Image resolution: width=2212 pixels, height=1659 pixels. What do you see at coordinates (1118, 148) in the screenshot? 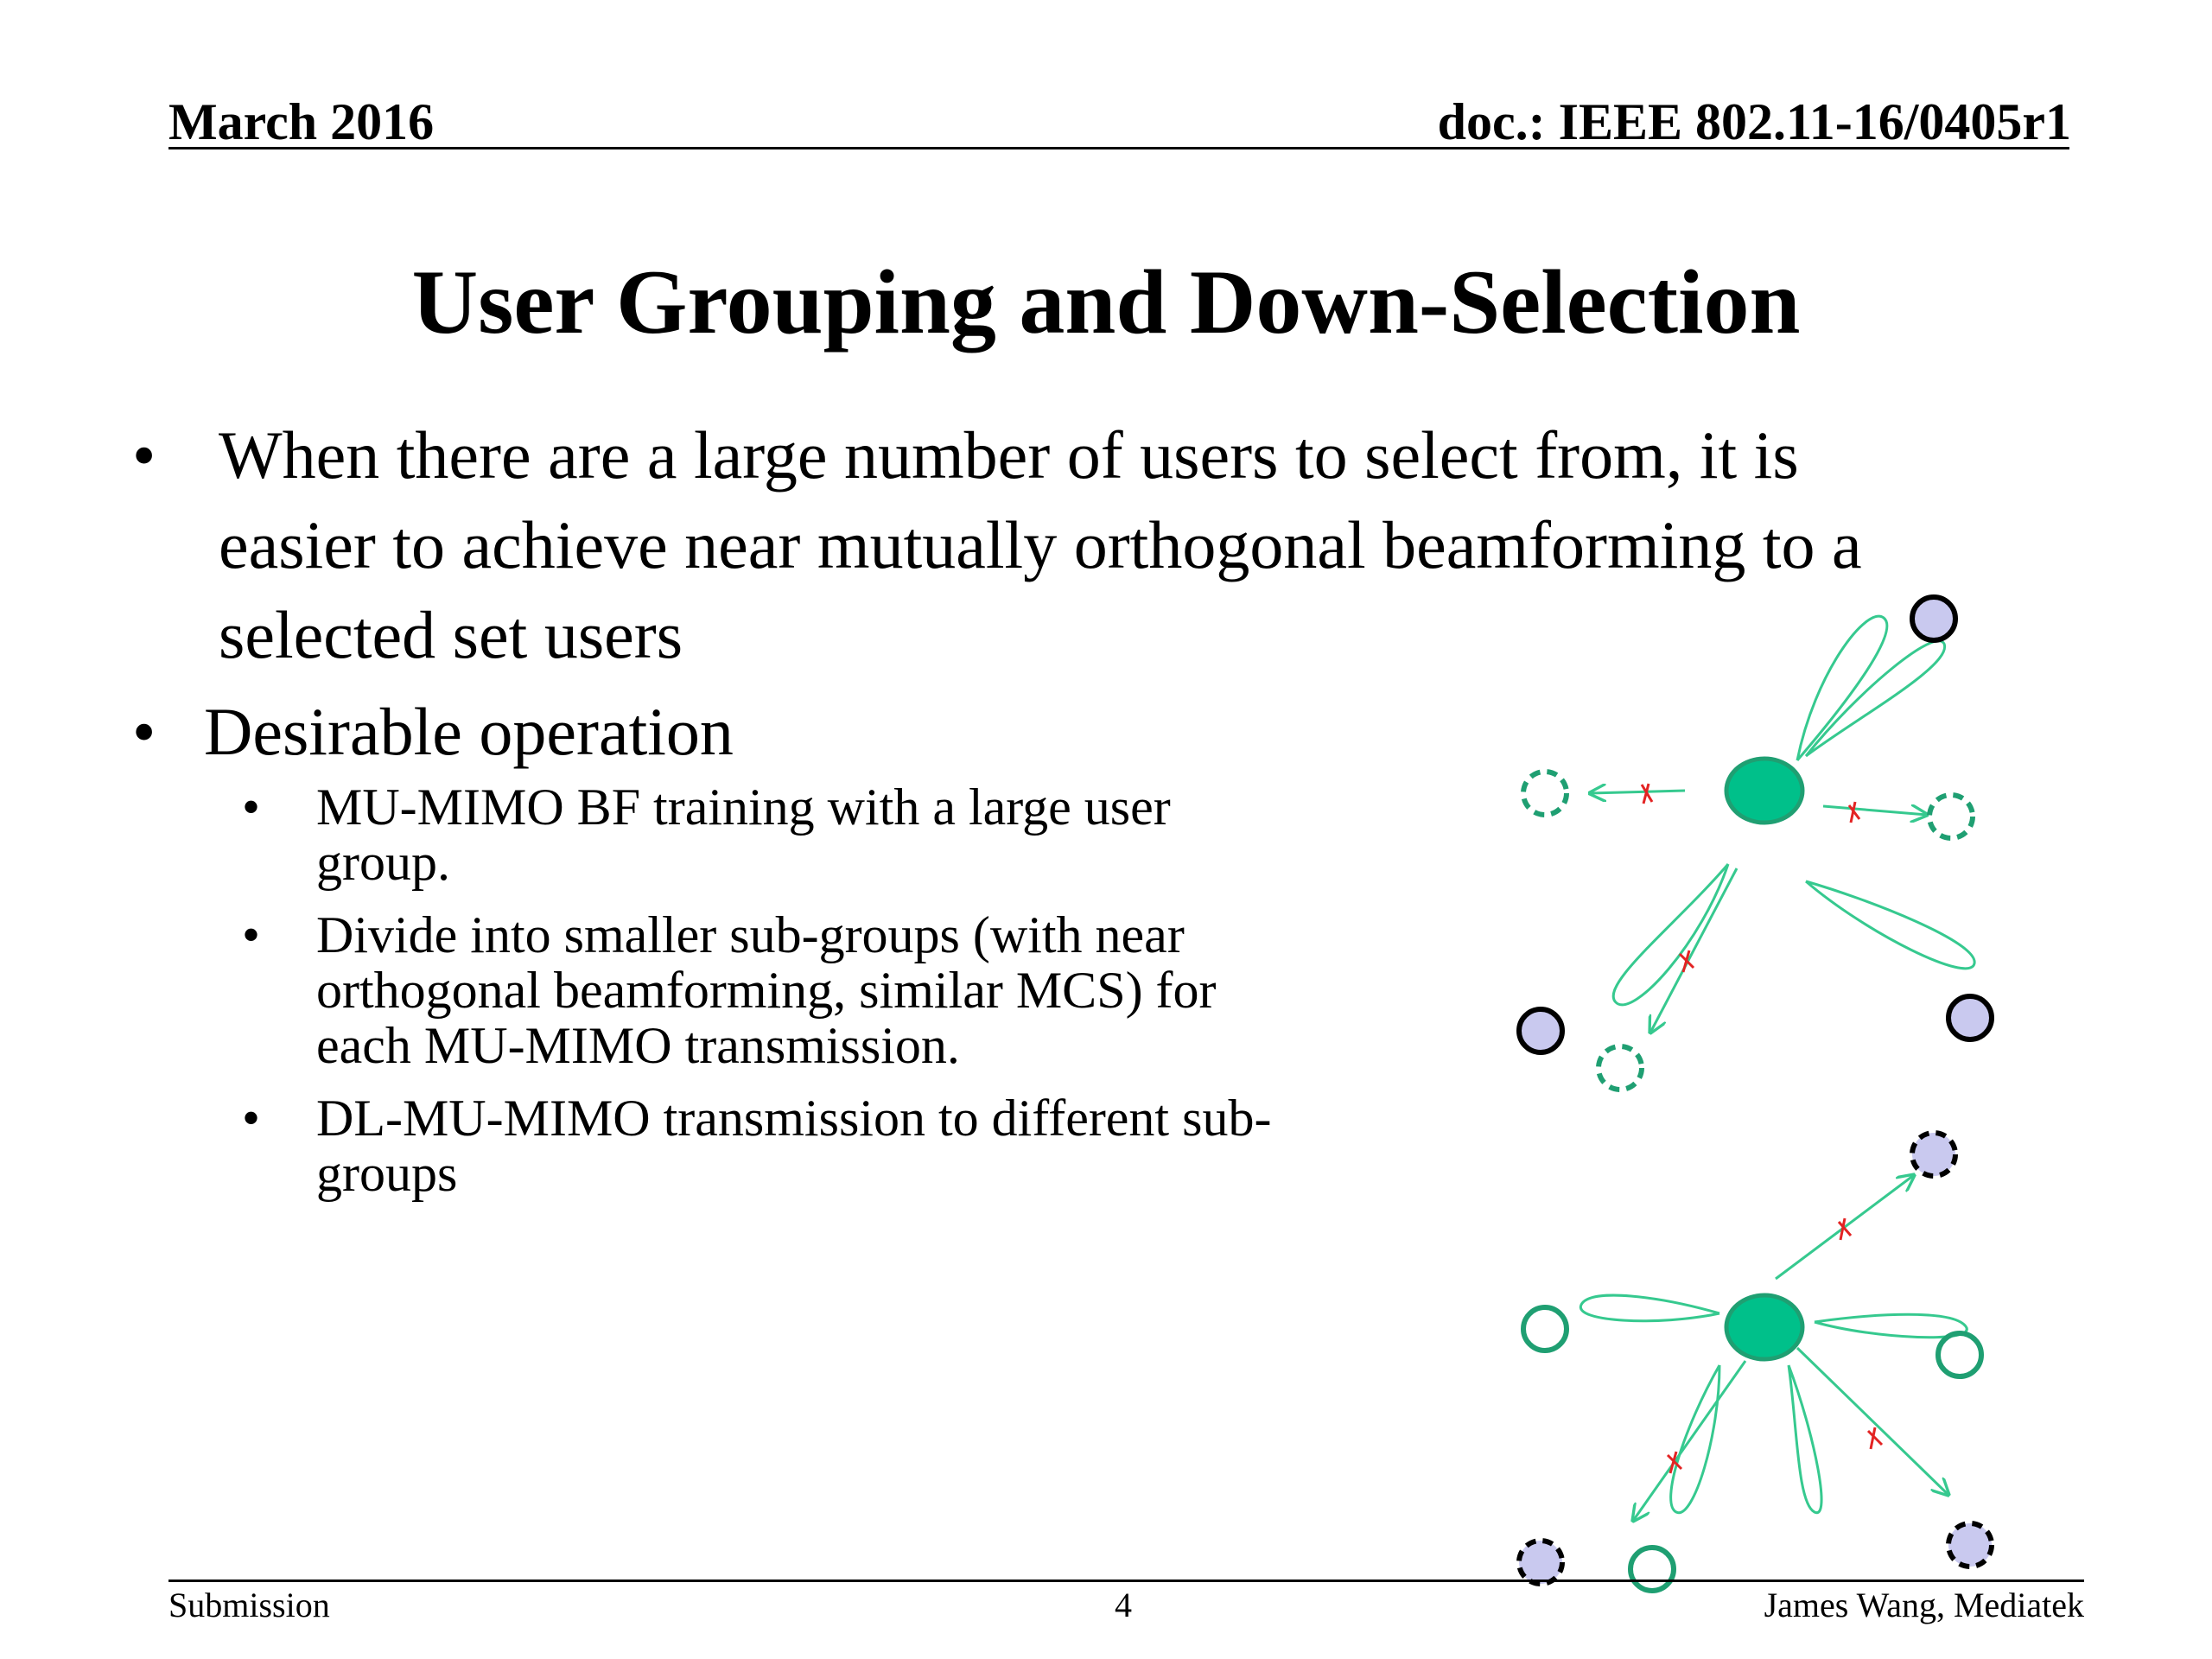
I see `header-rule` at bounding box center [1118, 148].